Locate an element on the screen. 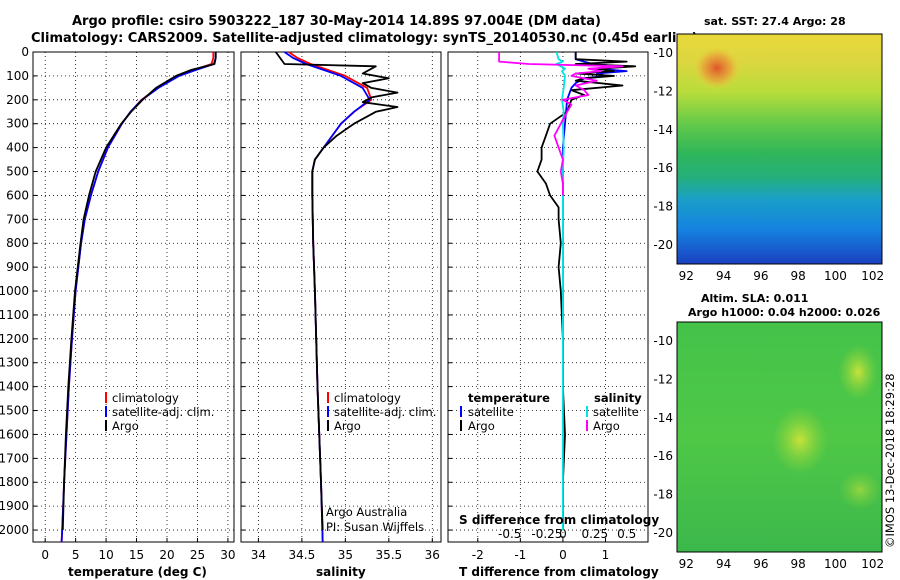 The height and width of the screenshot is (580, 900). x-tick-label: 34 is located at coordinates (258, 555).